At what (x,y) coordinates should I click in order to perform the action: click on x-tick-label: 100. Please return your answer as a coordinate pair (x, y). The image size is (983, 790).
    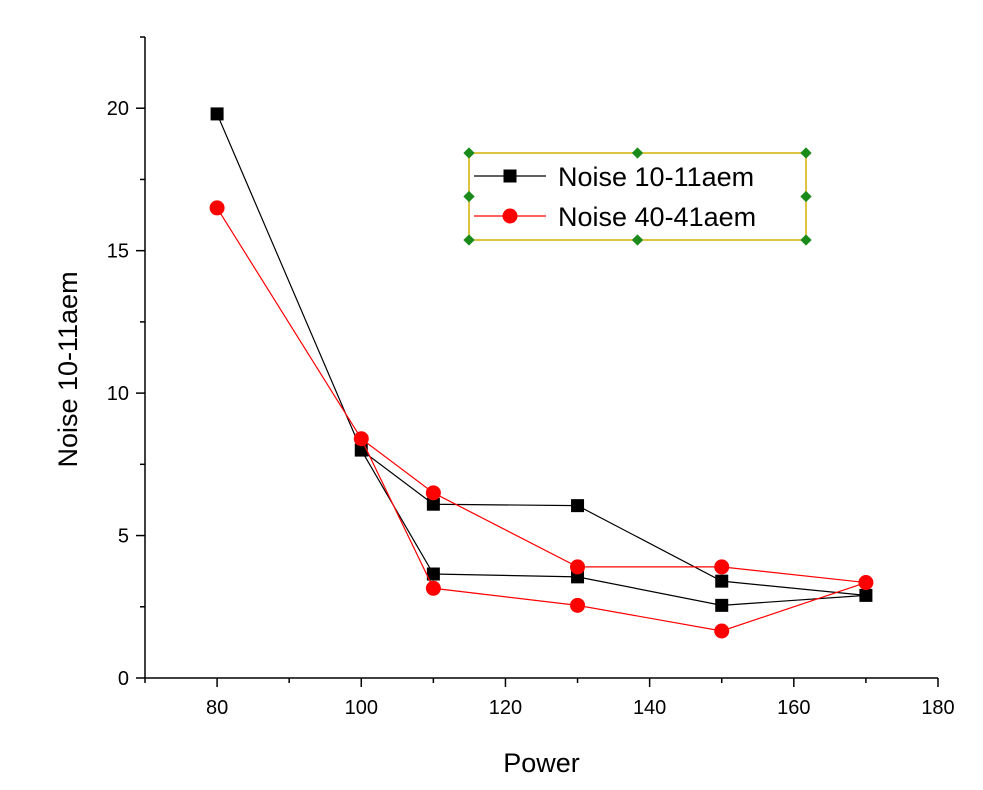
    Looking at the image, I should click on (361, 708).